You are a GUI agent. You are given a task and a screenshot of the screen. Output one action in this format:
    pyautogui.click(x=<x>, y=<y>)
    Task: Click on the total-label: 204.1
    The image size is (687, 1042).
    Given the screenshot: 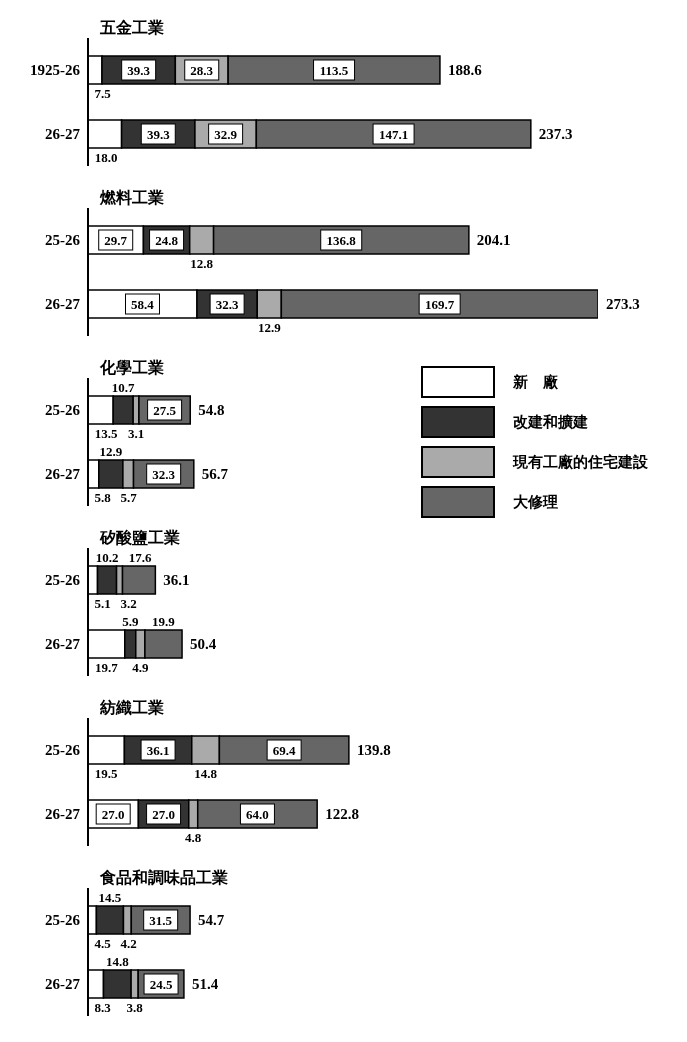 What is the action you would take?
    pyautogui.click(x=493, y=240)
    